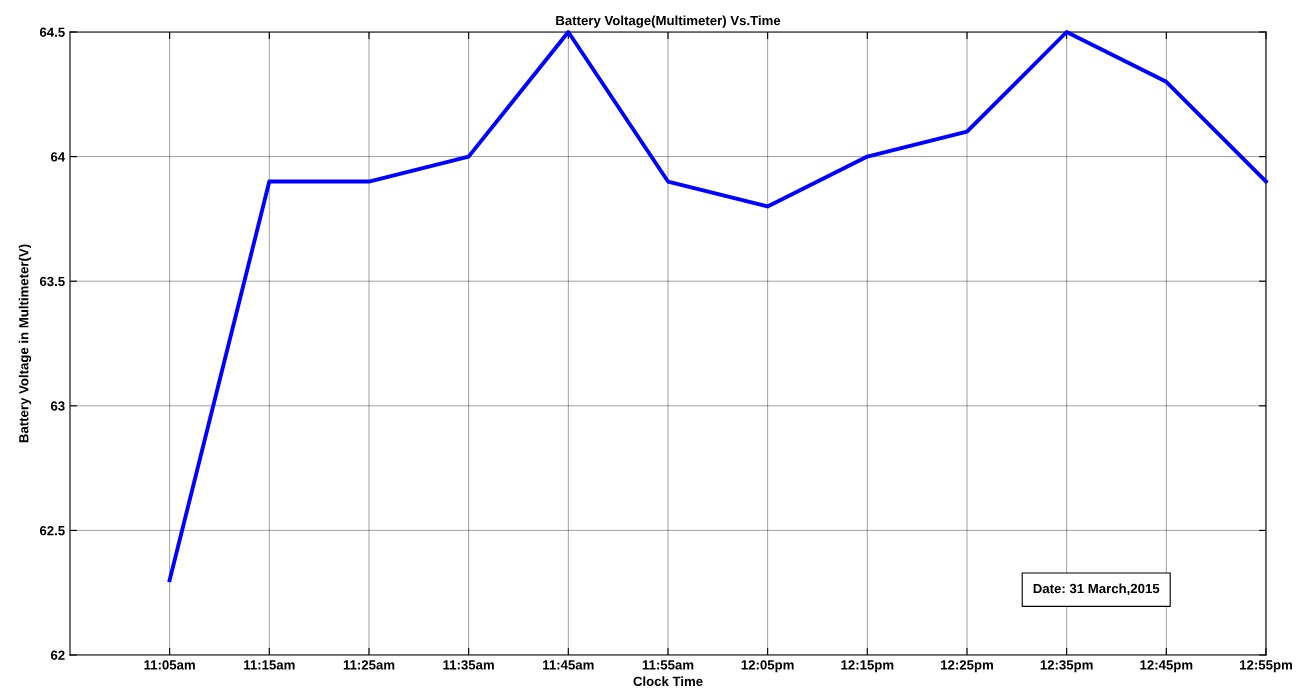  Describe the element at coordinates (568, 665) in the screenshot. I see `x-tick-label: 11:45am` at that location.